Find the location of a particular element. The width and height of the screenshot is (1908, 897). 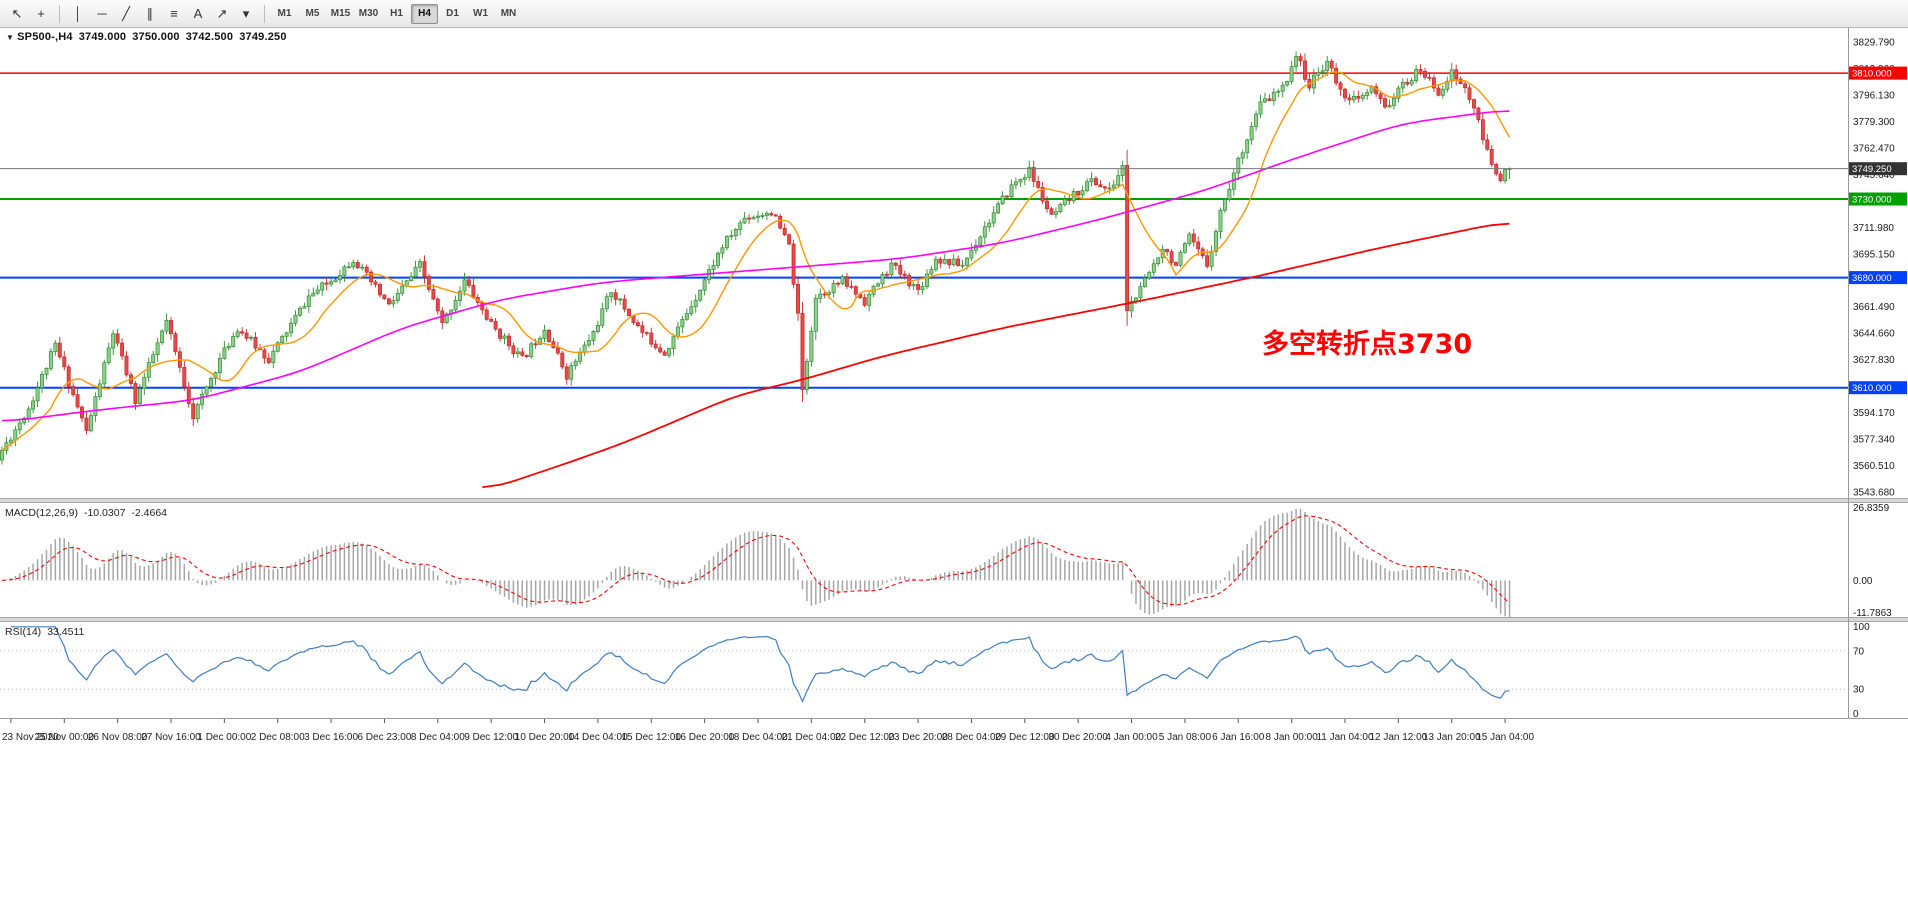

trendline-icon: ╱ is located at coordinates (126, 13).